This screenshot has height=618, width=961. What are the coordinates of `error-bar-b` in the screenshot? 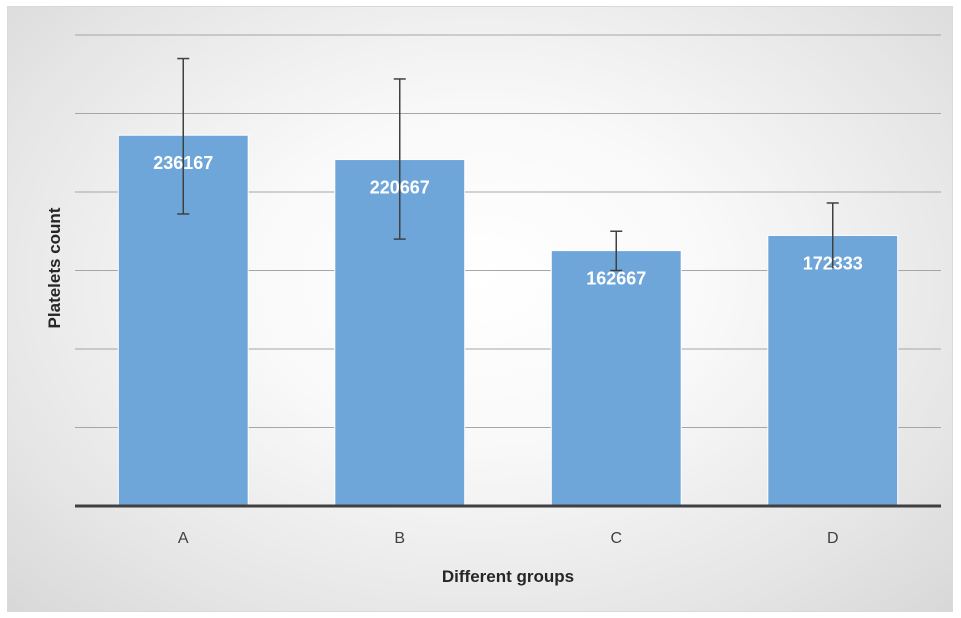 It's located at (399, 159).